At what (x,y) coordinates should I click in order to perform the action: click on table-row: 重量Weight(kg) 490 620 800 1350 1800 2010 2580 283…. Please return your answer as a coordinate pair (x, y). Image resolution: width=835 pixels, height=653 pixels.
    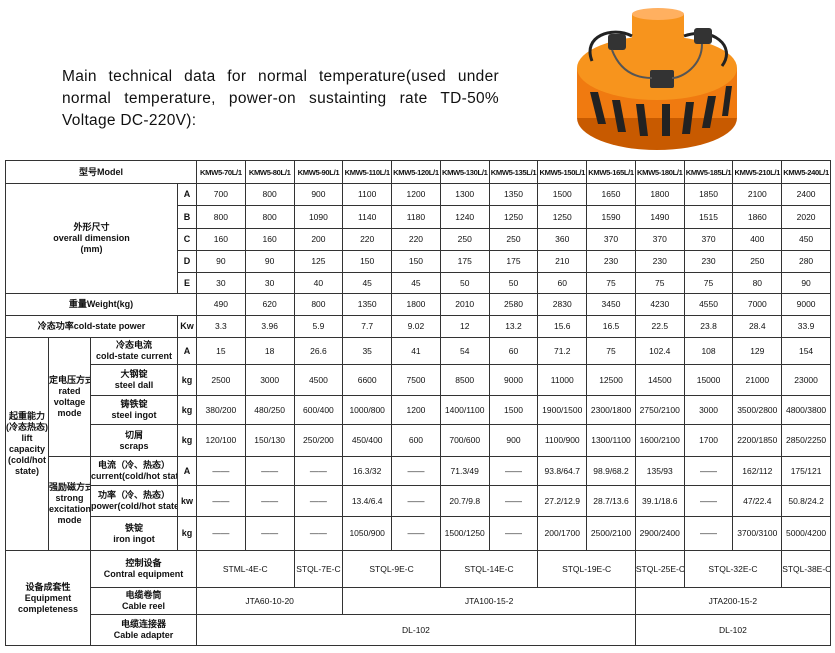
    Looking at the image, I should click on (418, 304).